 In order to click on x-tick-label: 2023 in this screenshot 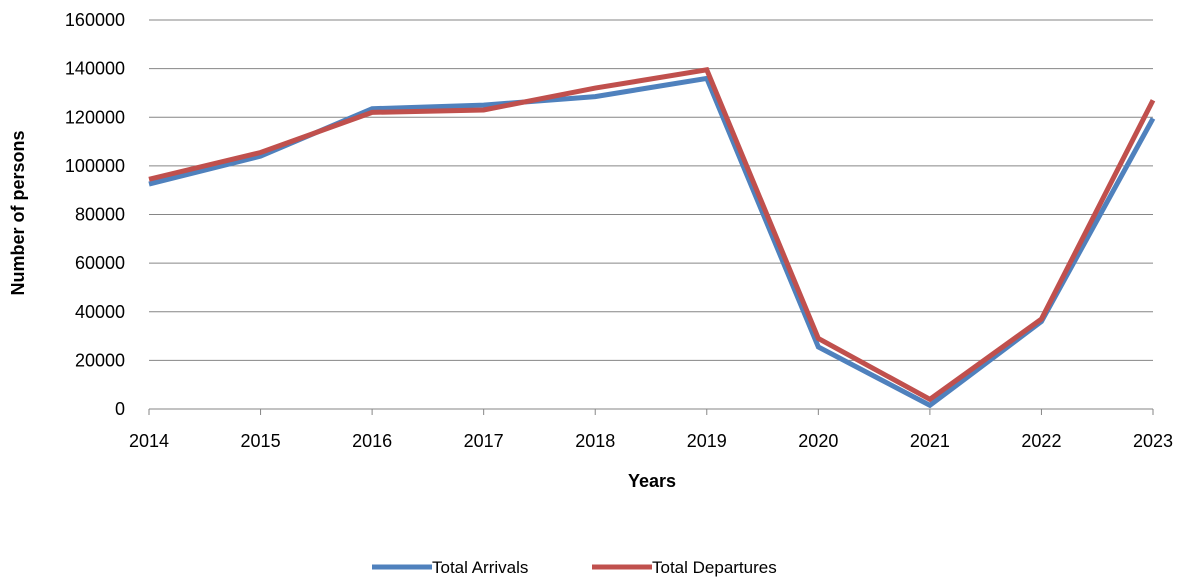, I will do `click(1153, 441)`.